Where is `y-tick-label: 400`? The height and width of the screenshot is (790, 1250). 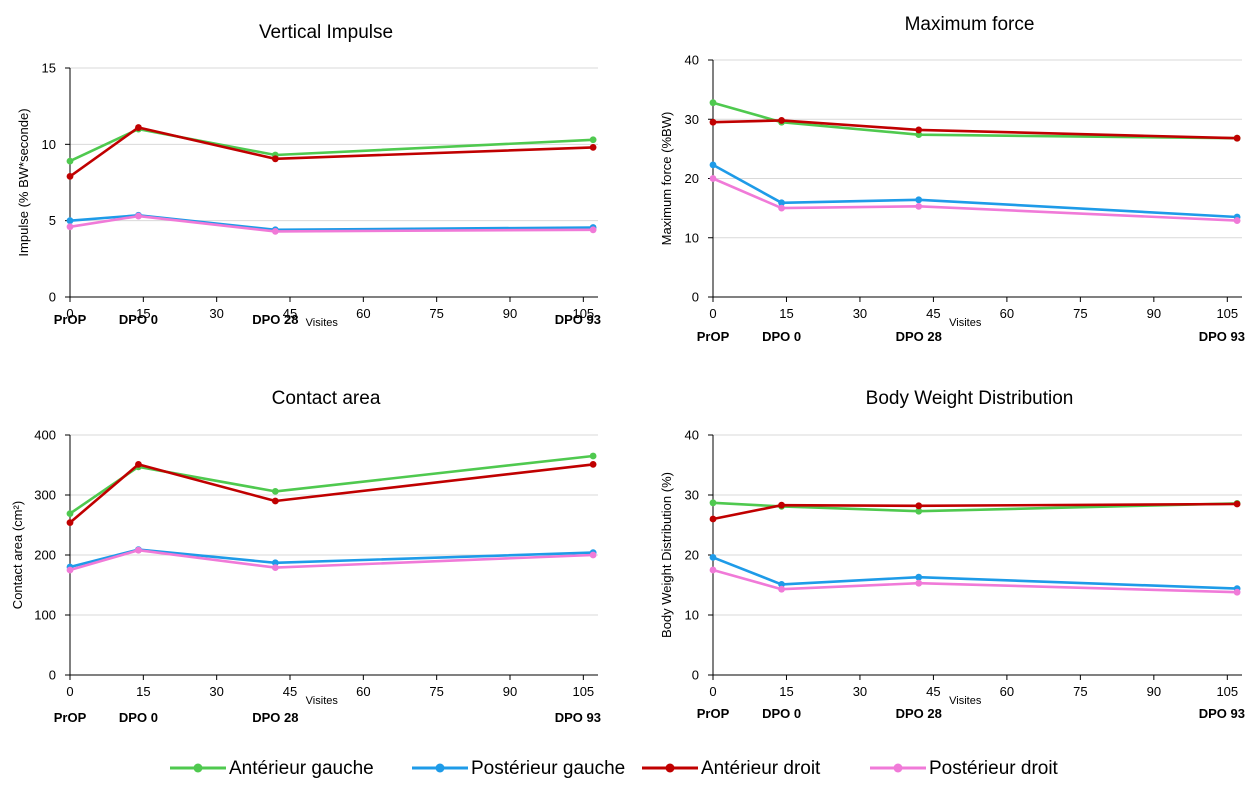
y-tick-label: 400 is located at coordinates (45, 435).